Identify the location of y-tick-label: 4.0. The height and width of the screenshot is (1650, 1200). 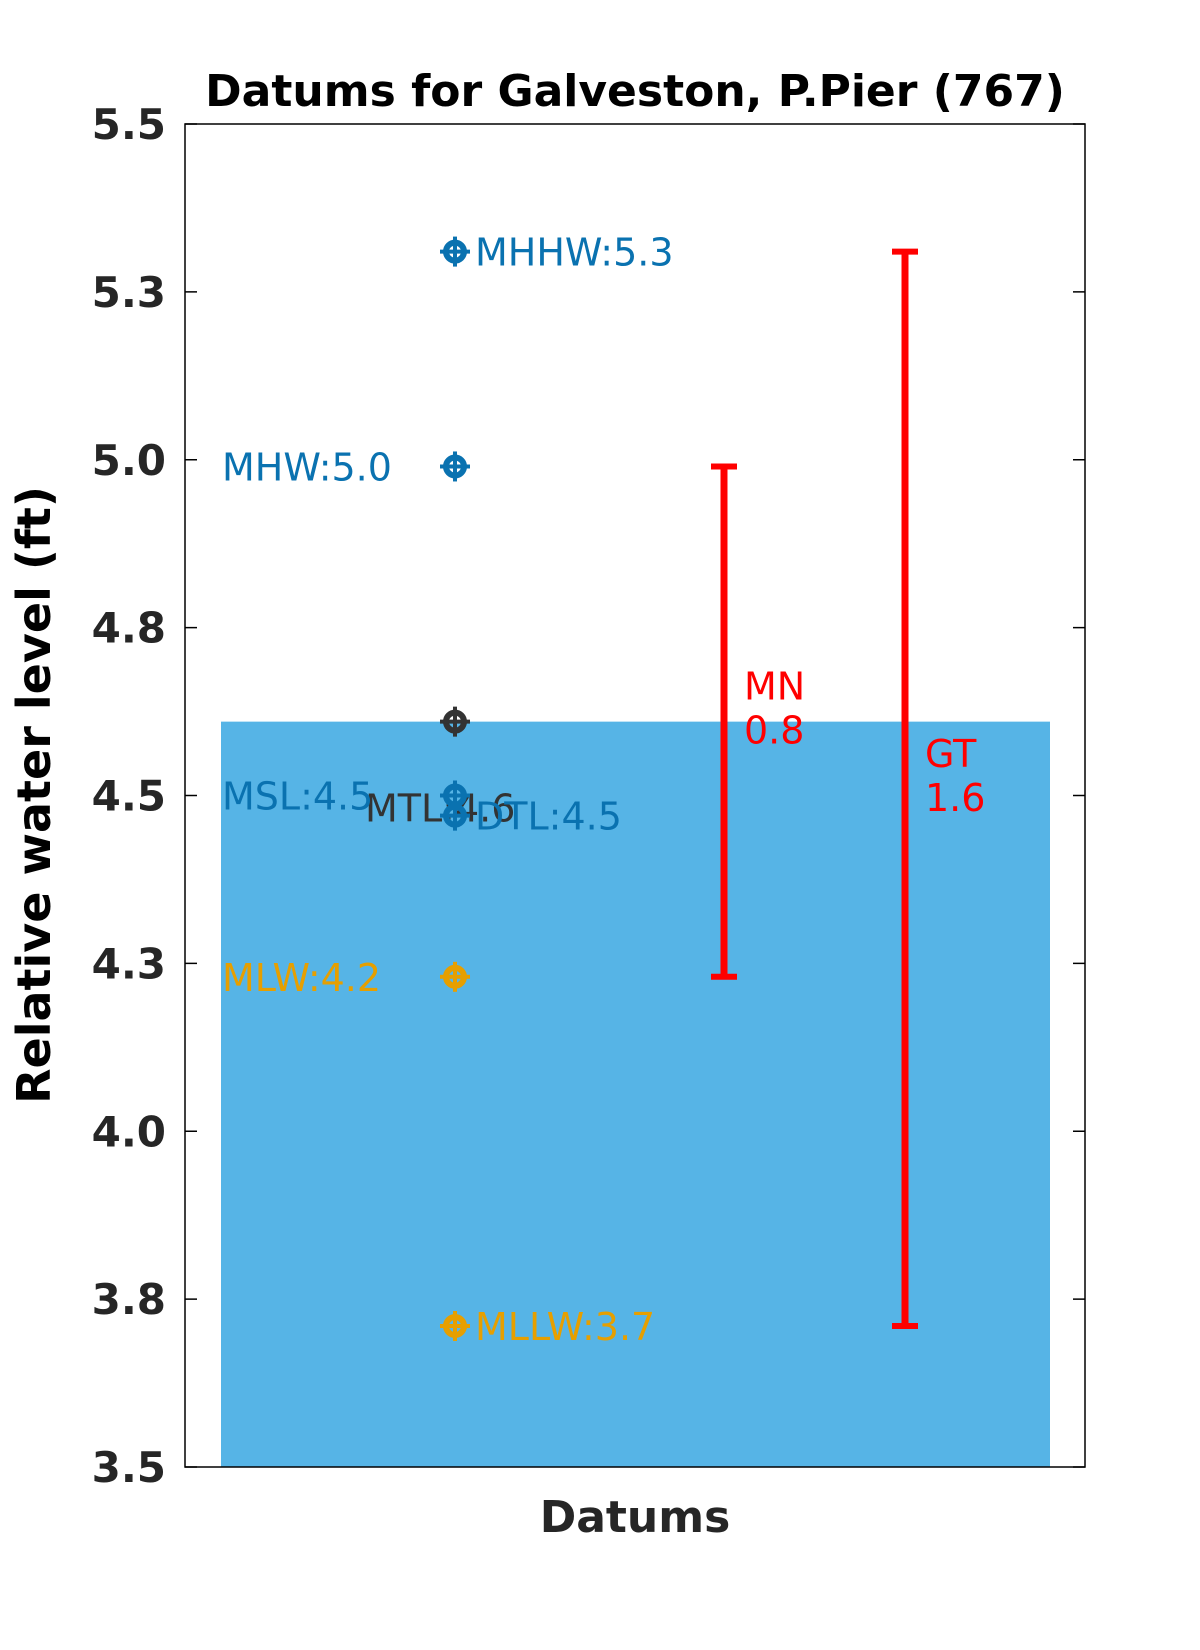
(129, 1131).